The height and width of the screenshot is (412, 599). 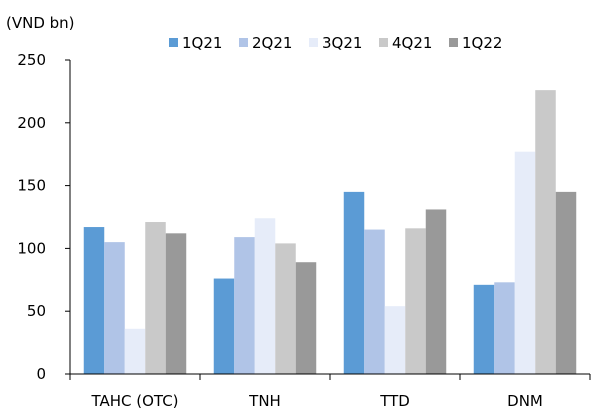 I want to click on bar-3q21-dnm, so click(x=525, y=262).